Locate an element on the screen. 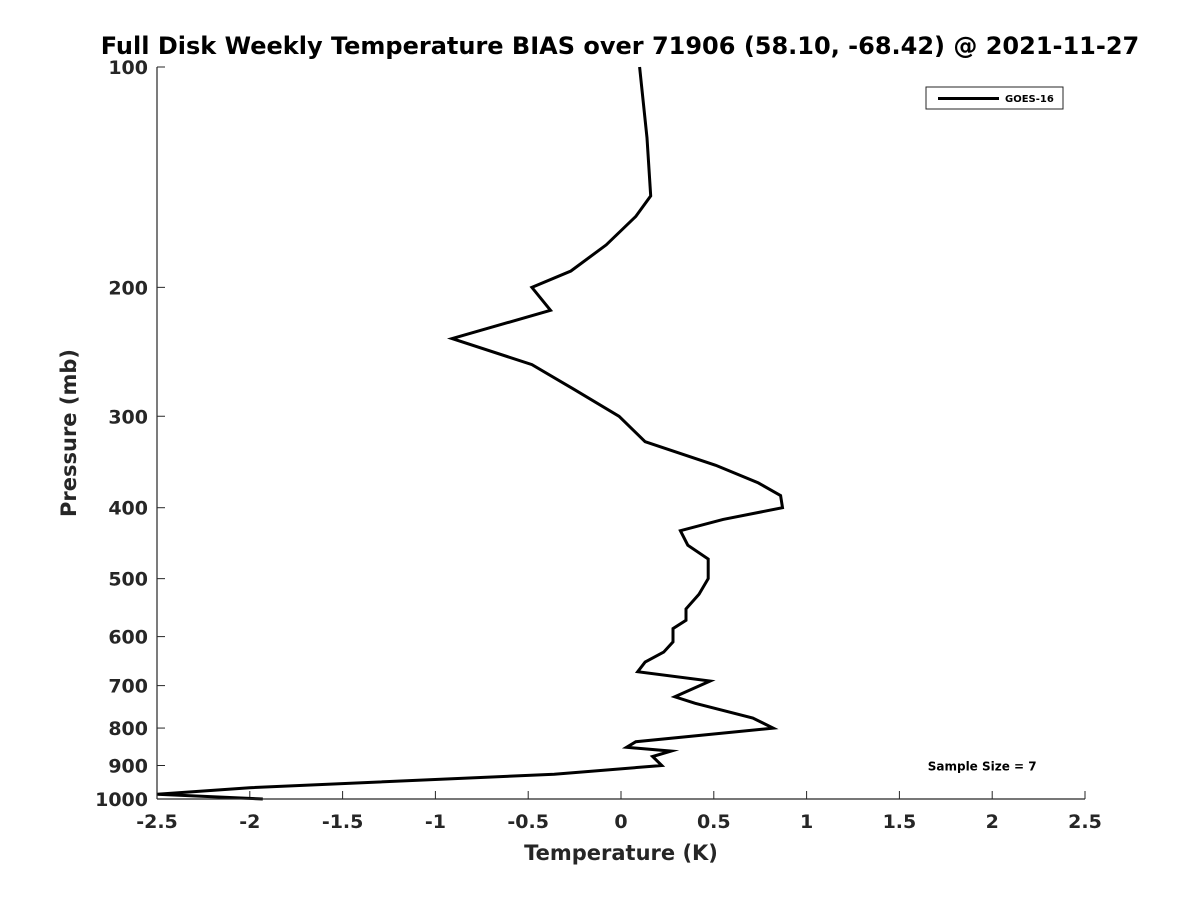  y-tick-label: 700 is located at coordinates (128, 687).